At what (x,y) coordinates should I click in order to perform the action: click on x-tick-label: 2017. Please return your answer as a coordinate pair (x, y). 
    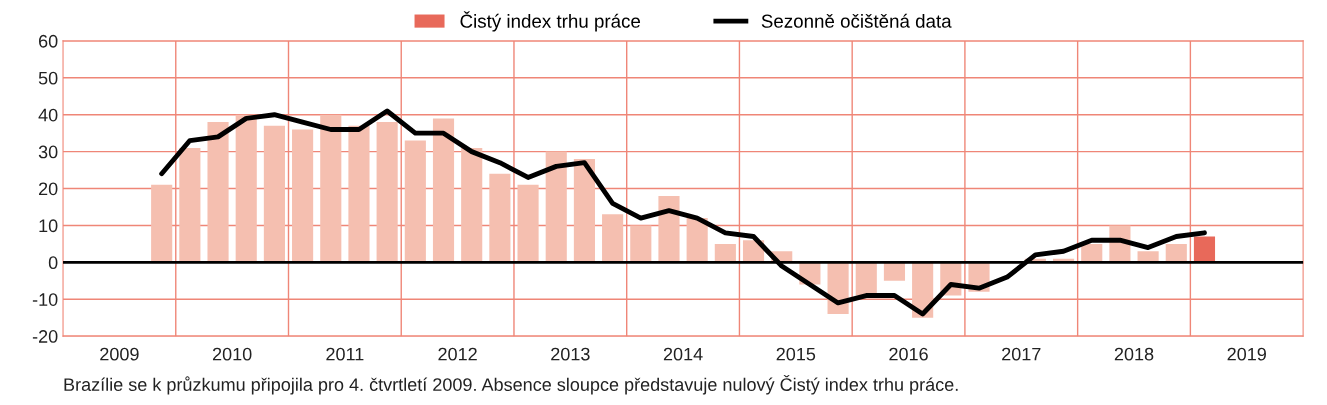
    Looking at the image, I should click on (1021, 354).